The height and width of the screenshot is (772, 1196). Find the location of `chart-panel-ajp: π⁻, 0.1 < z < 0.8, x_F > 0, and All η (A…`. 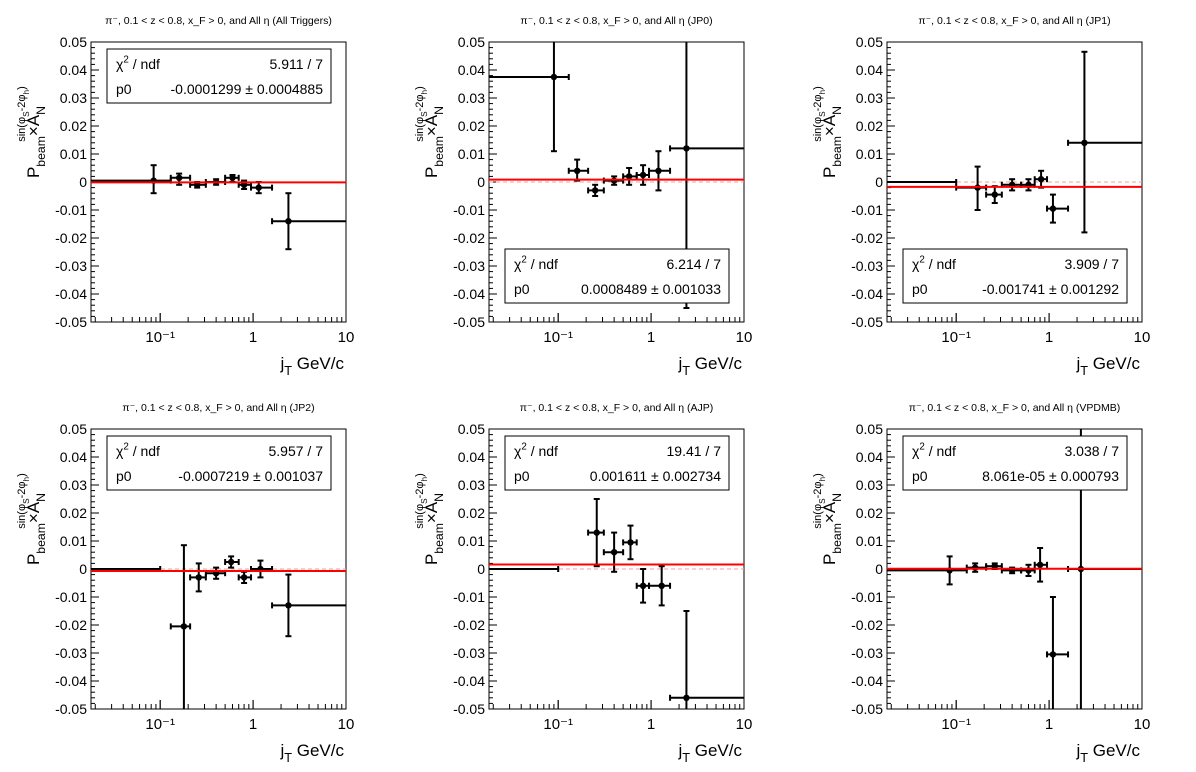

chart-panel-ajp: π⁻, 0.1 < z < 0.8, x_F > 0, and All η (A… is located at coordinates (583, 583).